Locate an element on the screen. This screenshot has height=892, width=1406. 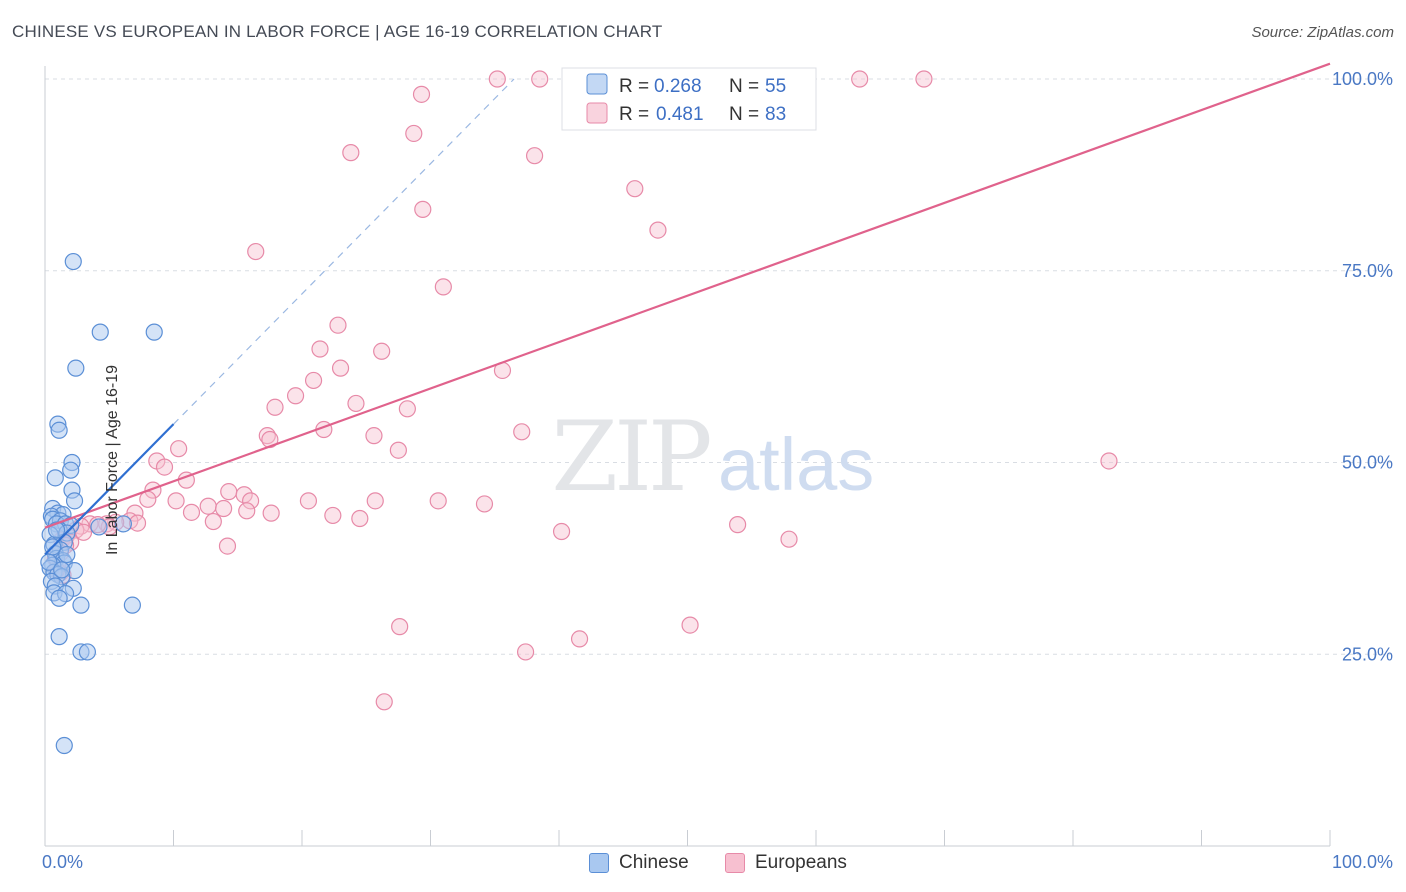
legend-europeans-r-value: 0.481 is located at coordinates (680, 114).